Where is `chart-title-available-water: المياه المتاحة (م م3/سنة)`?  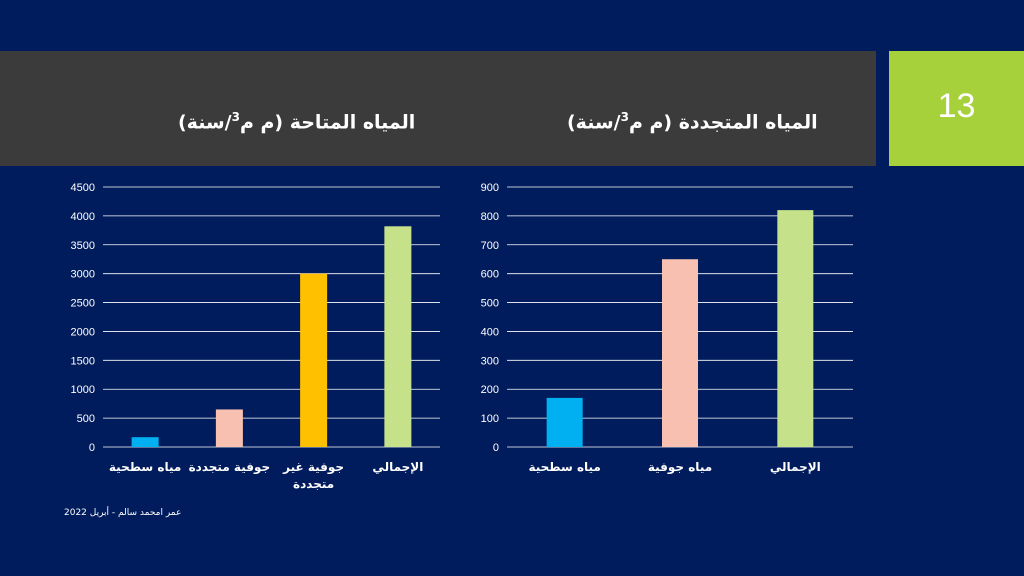
chart-title-available-water: المياه المتاحة (م م3/سنة) is located at coordinates (297, 122).